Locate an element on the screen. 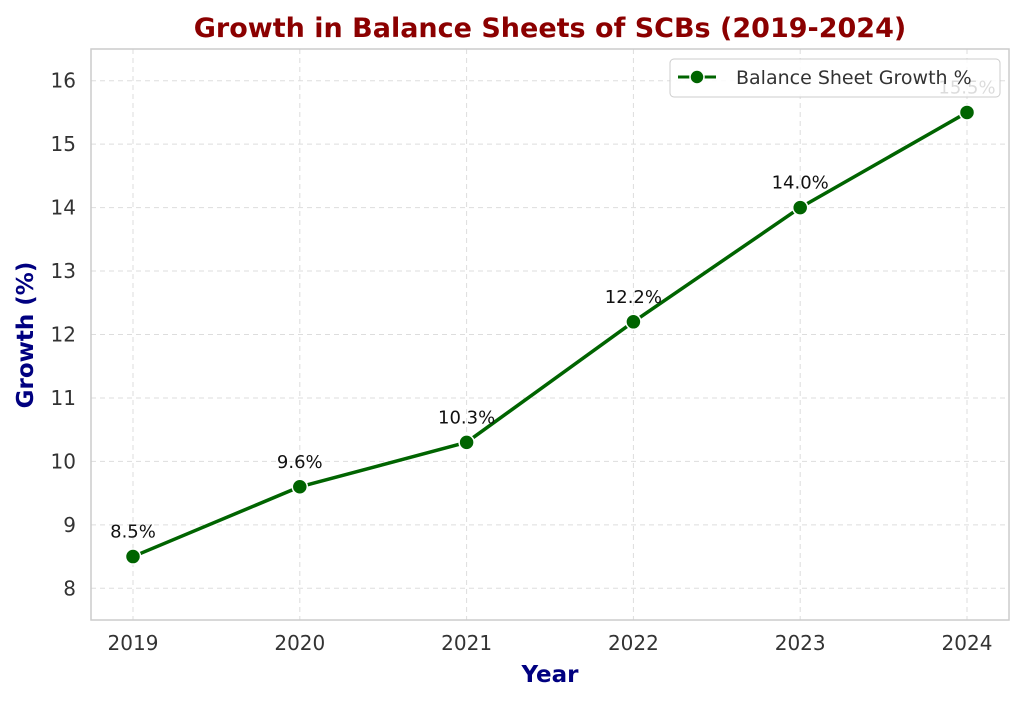 The height and width of the screenshot is (703, 1024). y-axis-ticks: 8 9 10 11 12 13 14 15 16 is located at coordinates (63, 335).